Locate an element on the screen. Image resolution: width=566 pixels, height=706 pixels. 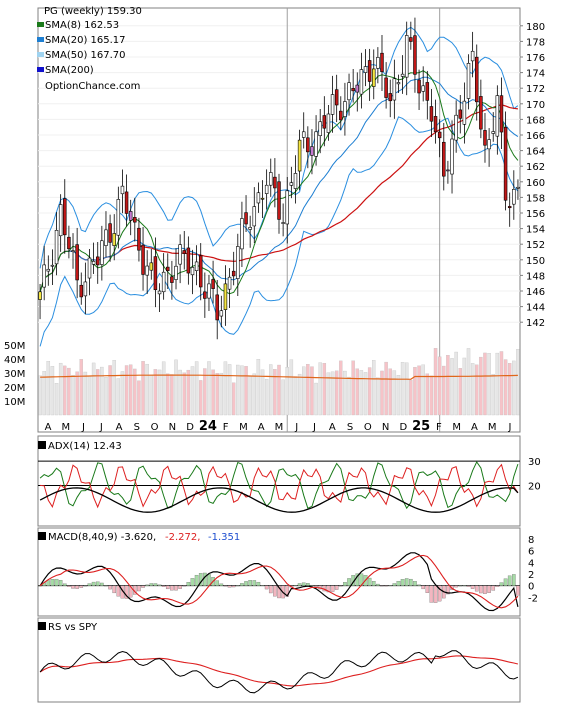
legend-swatch-sma50 is located at coordinates (40, 54).